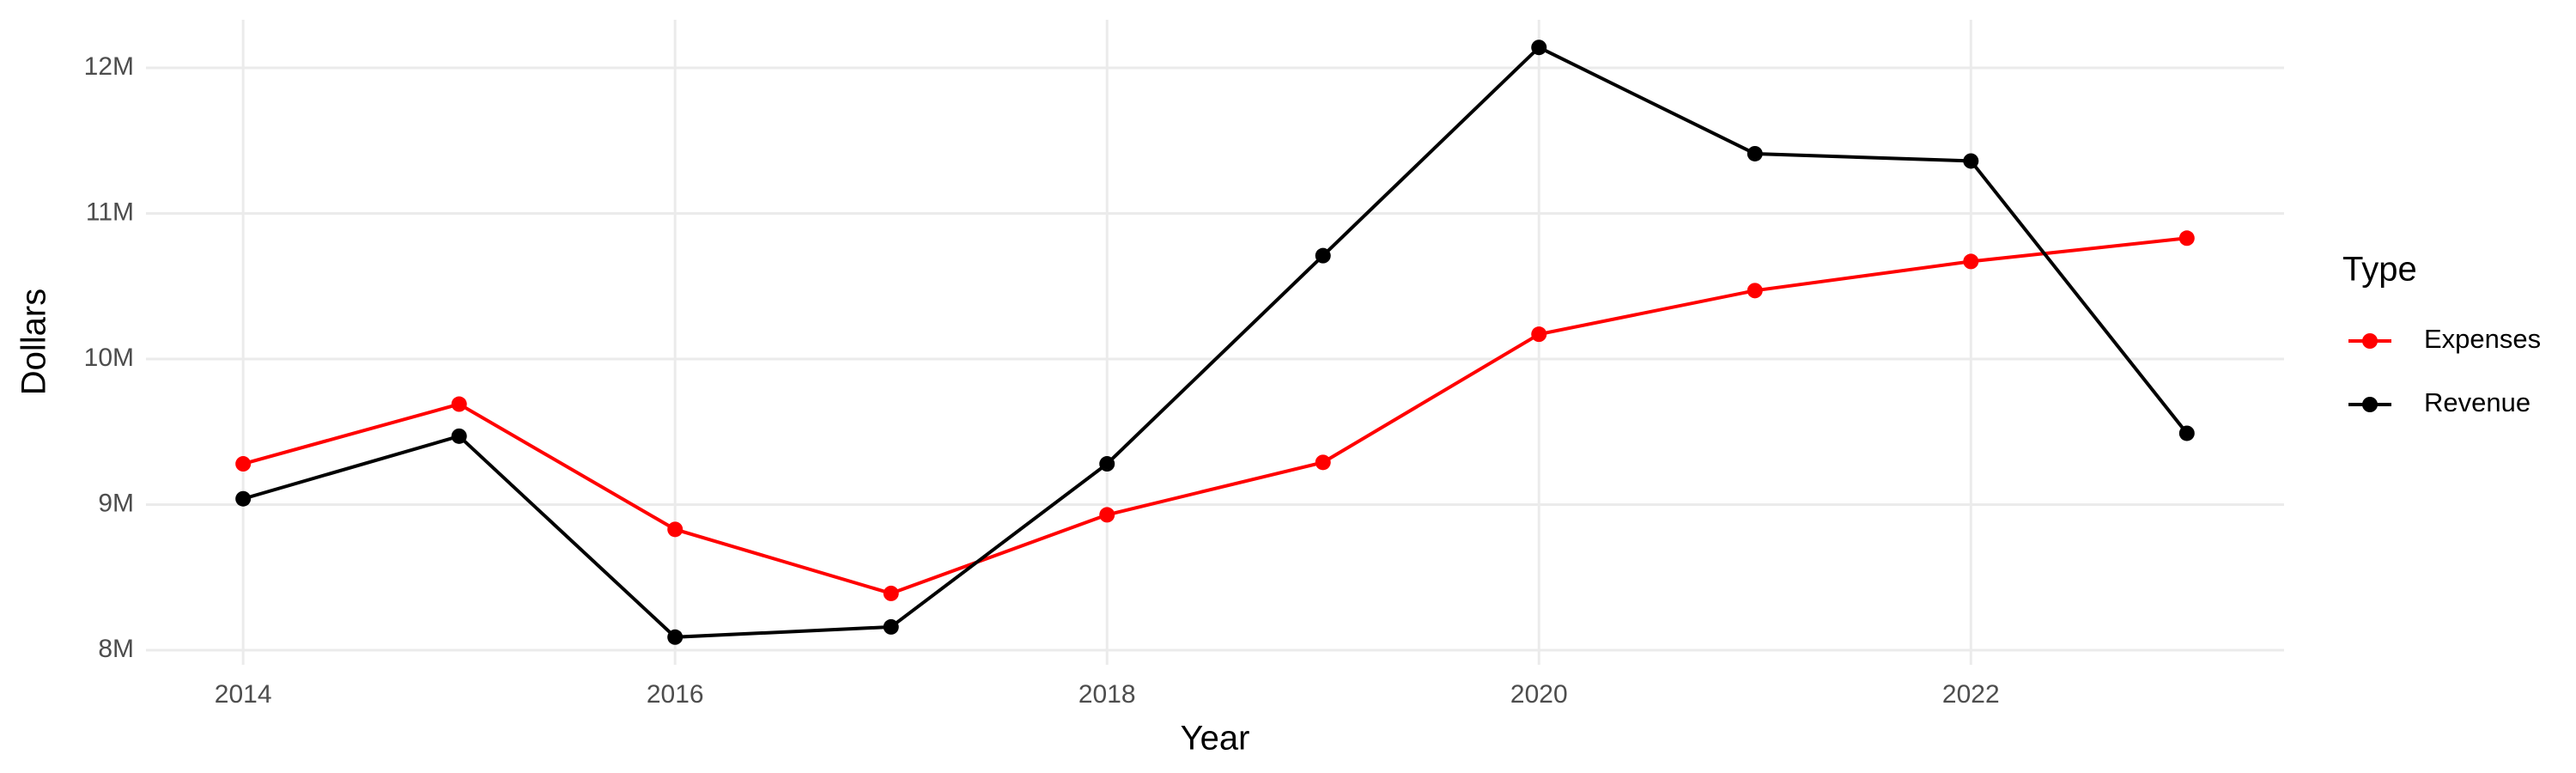  What do you see at coordinates (109, 358) in the screenshot?
I see `y-tick-label: 10M` at bounding box center [109, 358].